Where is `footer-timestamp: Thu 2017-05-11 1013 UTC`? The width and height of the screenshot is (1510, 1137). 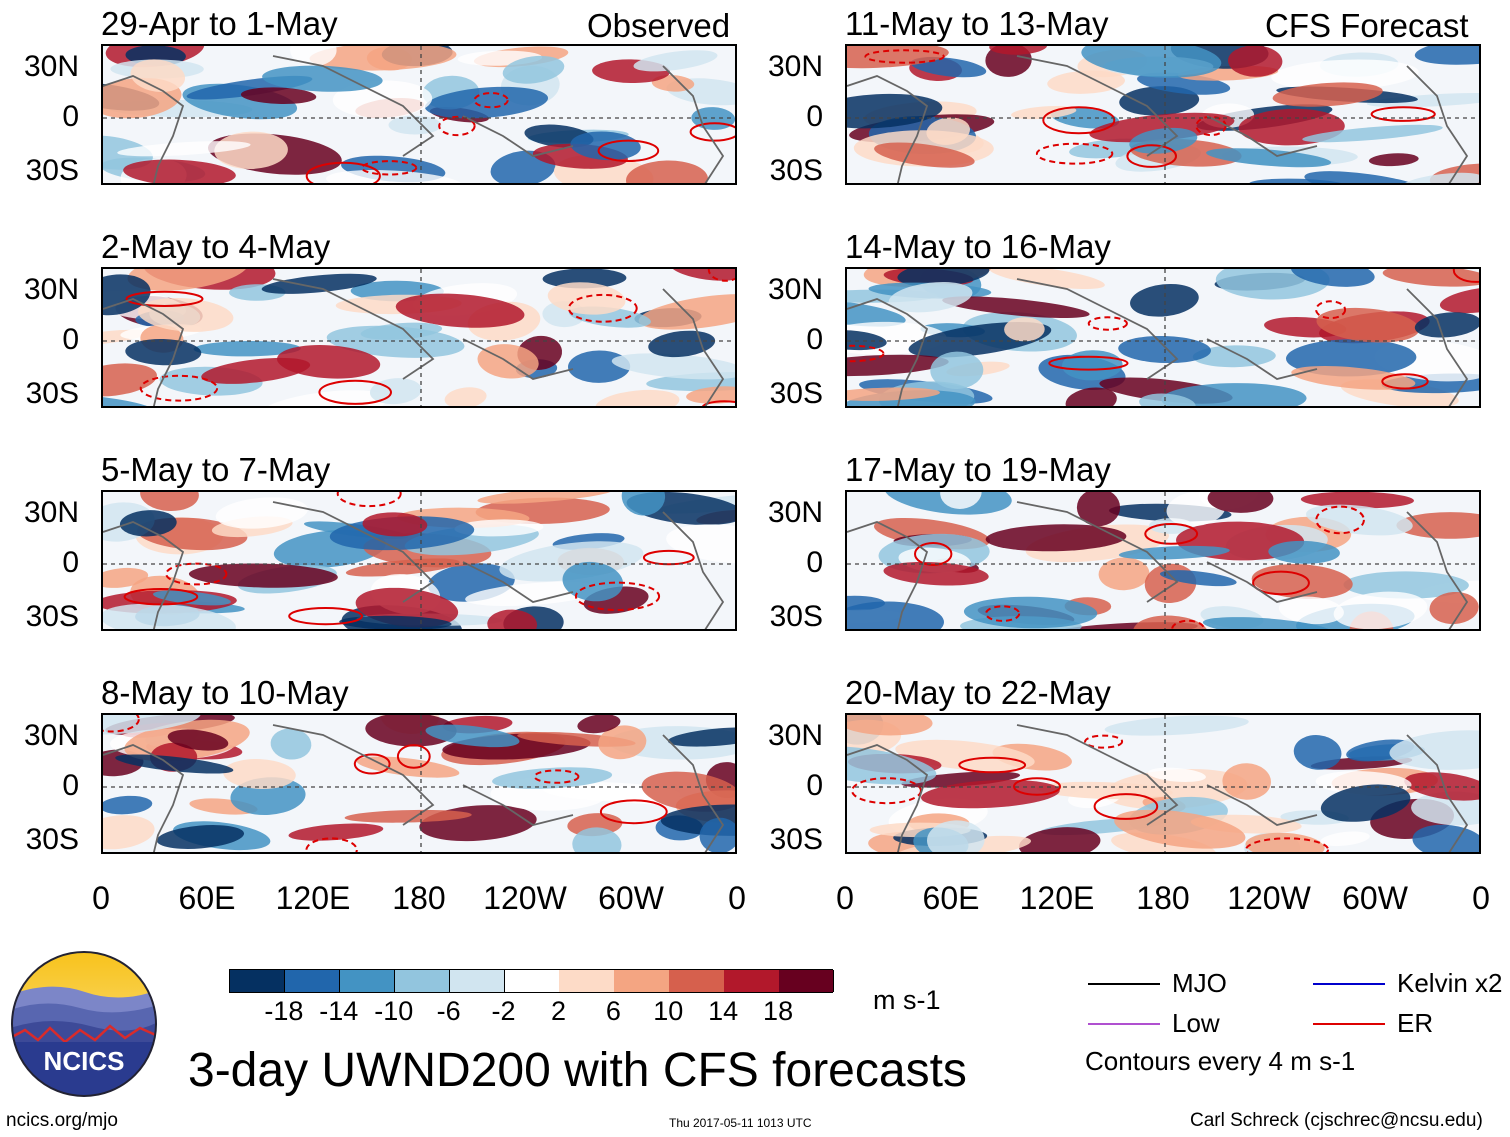 footer-timestamp: Thu 2017-05-11 1013 UTC is located at coordinates (740, 1123).